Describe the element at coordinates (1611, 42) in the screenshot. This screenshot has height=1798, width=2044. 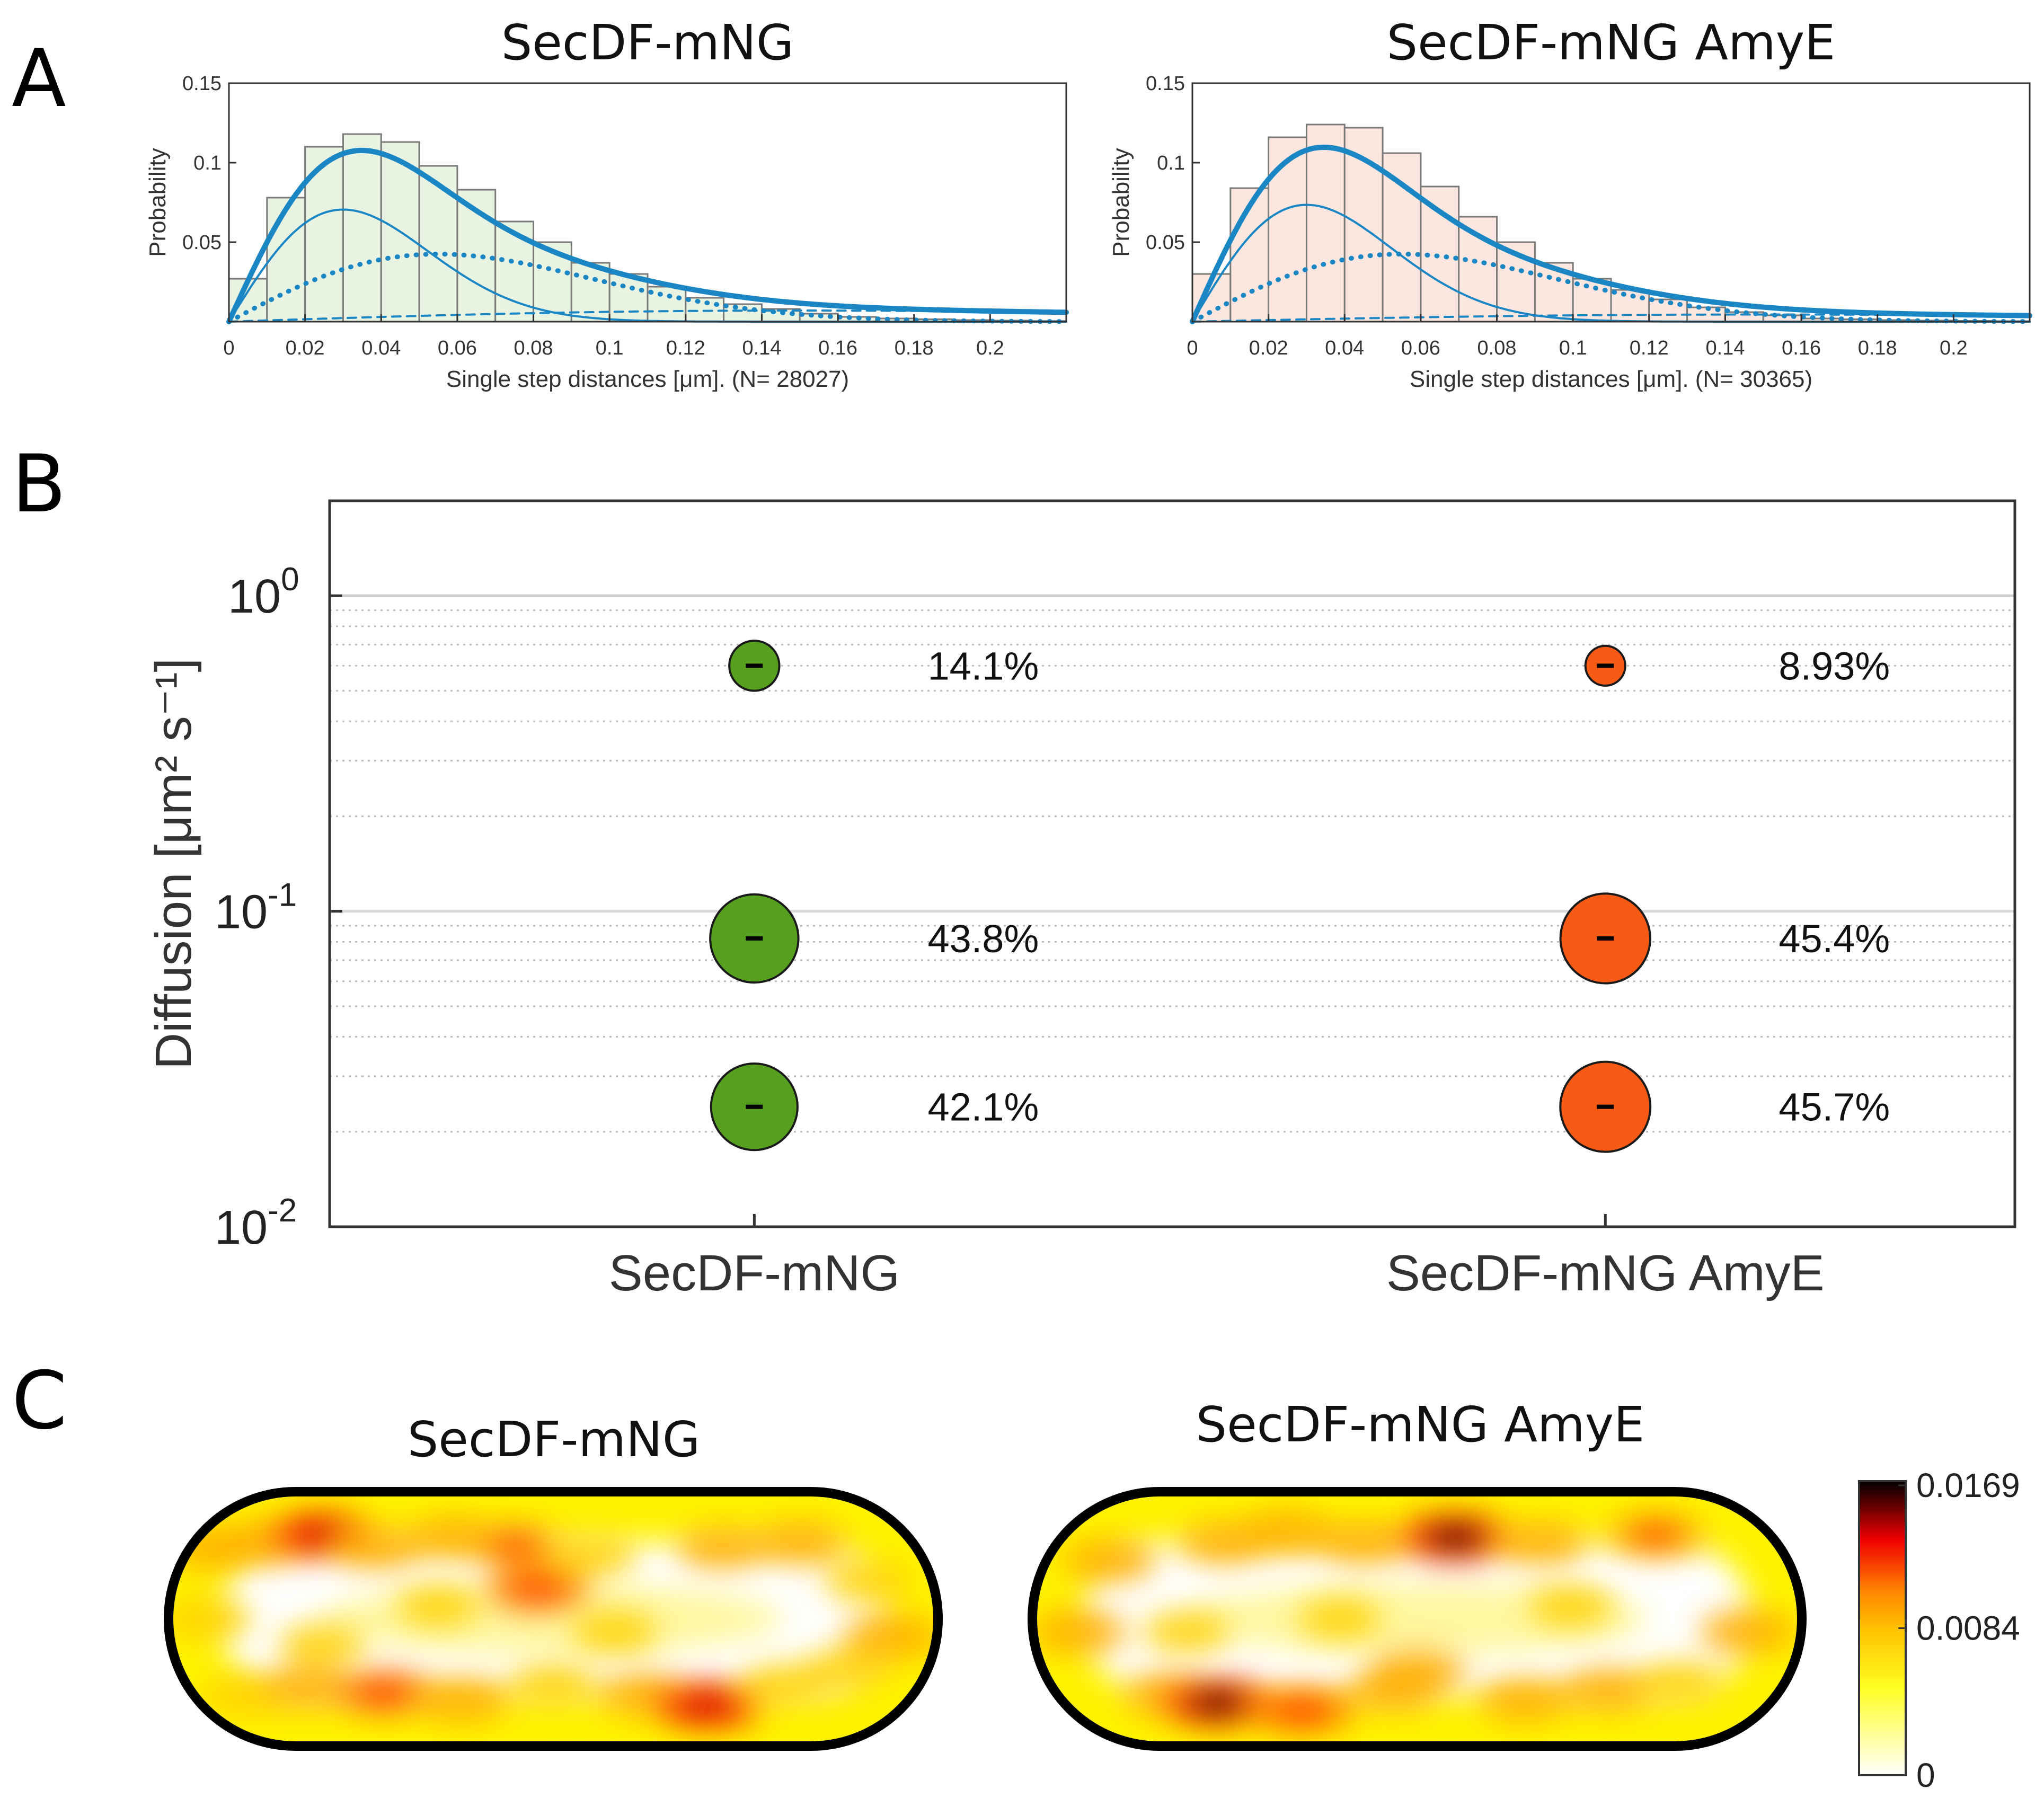
I see `chart-title: SecDF-mNG AmyE` at that location.